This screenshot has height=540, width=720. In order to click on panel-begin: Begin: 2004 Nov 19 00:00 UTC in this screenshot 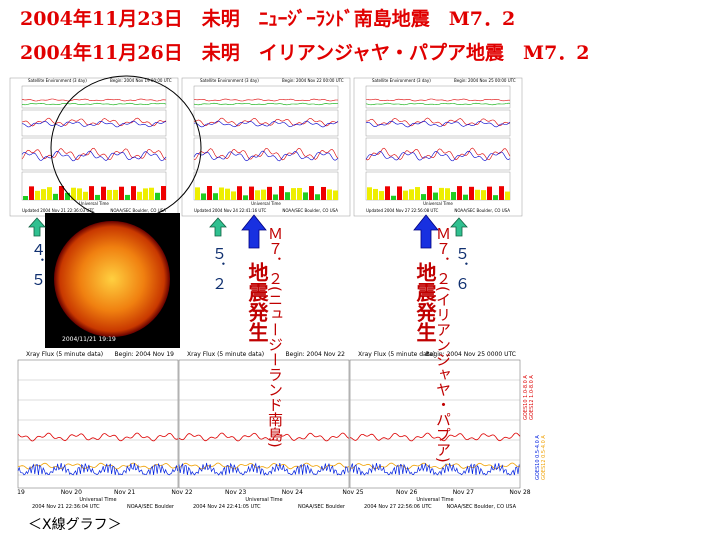, I will do `click(141, 80)`.